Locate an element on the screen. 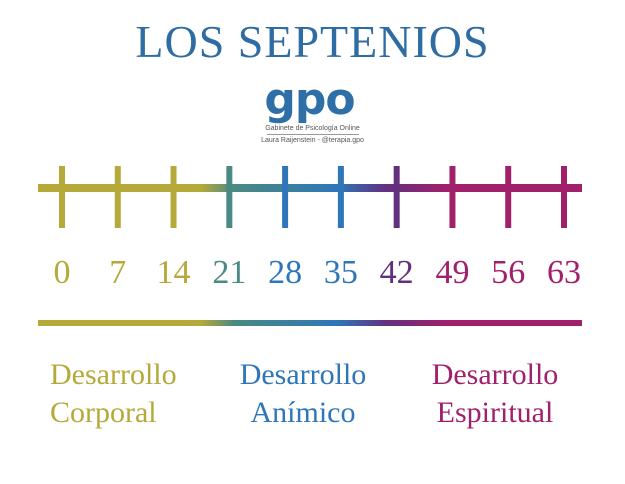 Image resolution: width=625 pixels, height=484 pixels. stage-animico-line2: Anímico is located at coordinates (303, 412).